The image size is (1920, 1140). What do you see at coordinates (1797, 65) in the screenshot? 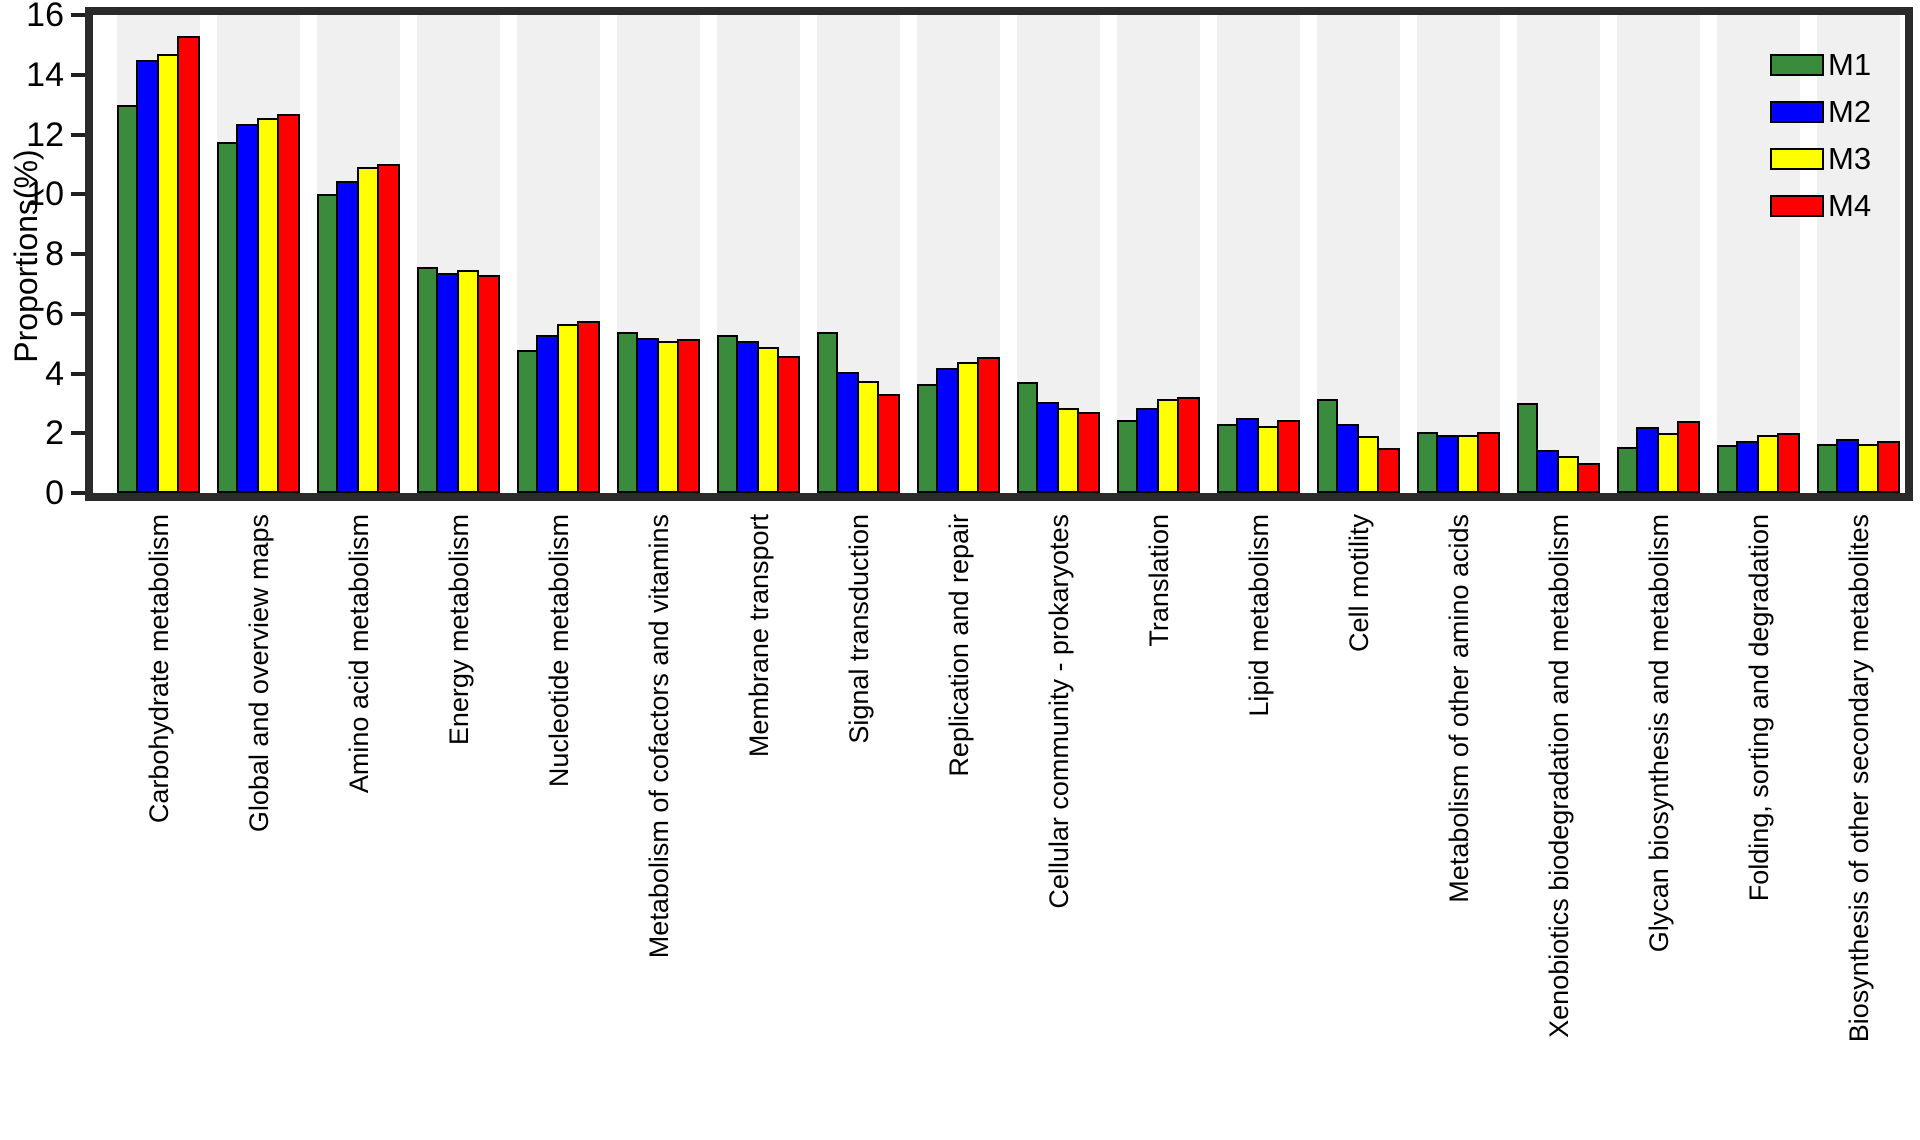
I see `legend-swatch-M1` at bounding box center [1797, 65].